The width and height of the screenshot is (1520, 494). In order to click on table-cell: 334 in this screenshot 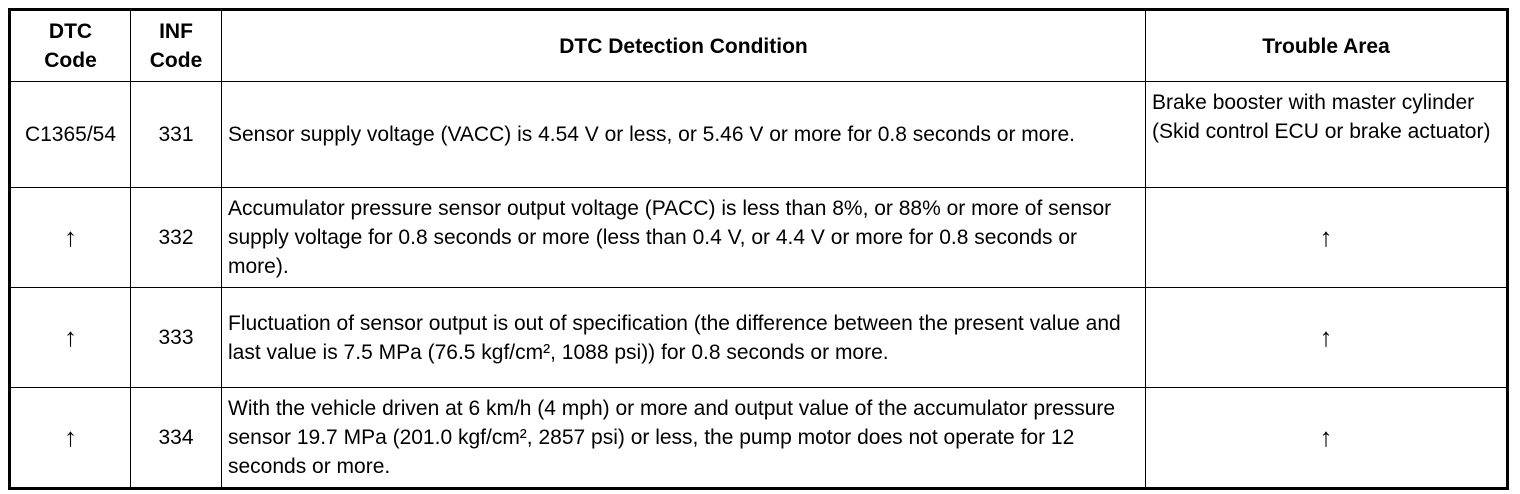, I will do `click(176, 438)`.